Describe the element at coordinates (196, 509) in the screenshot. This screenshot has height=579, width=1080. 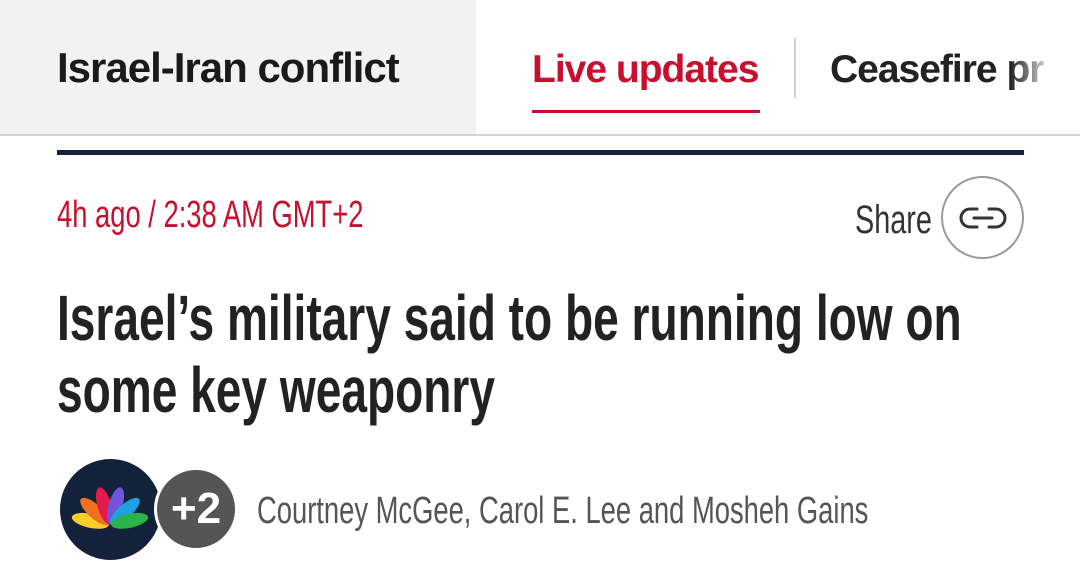
I see `more-authors-badge: +2` at that location.